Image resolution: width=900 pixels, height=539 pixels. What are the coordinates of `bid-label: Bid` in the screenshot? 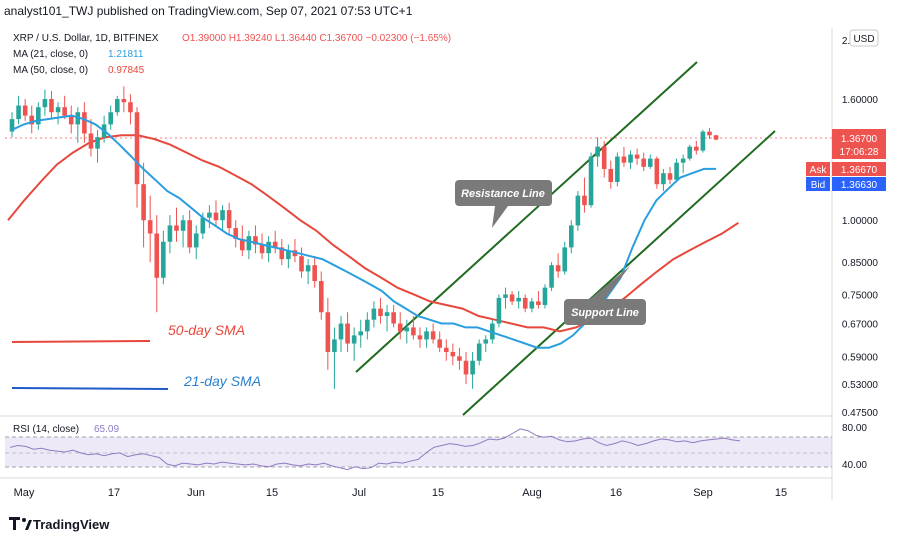 It's located at (818, 185).